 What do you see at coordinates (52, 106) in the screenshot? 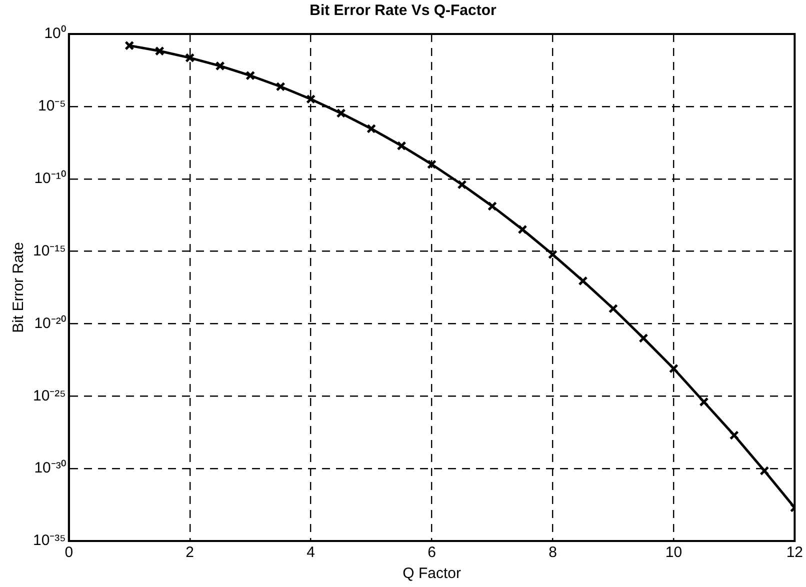
I see `y-tick-label: 10⁻⁵` at bounding box center [52, 106].